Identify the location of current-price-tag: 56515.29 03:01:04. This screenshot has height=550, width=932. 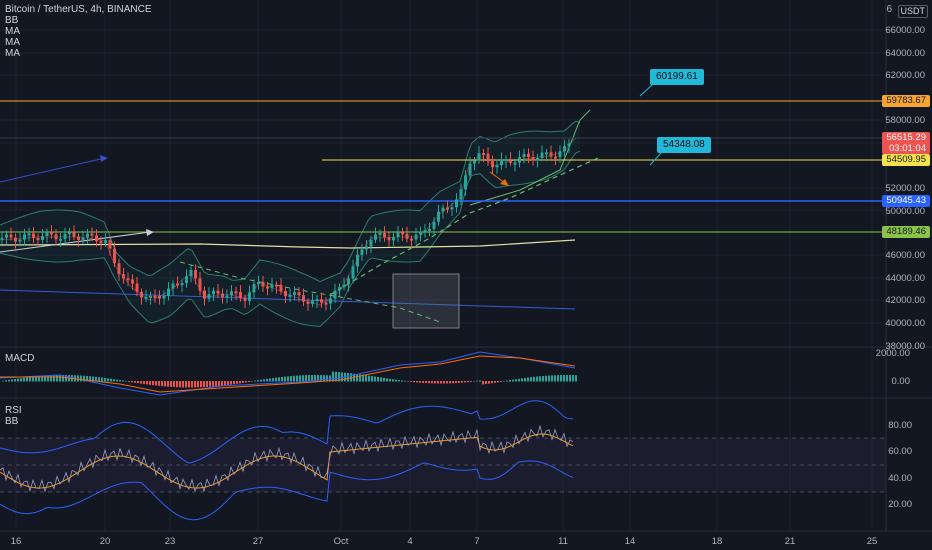
(906, 143).